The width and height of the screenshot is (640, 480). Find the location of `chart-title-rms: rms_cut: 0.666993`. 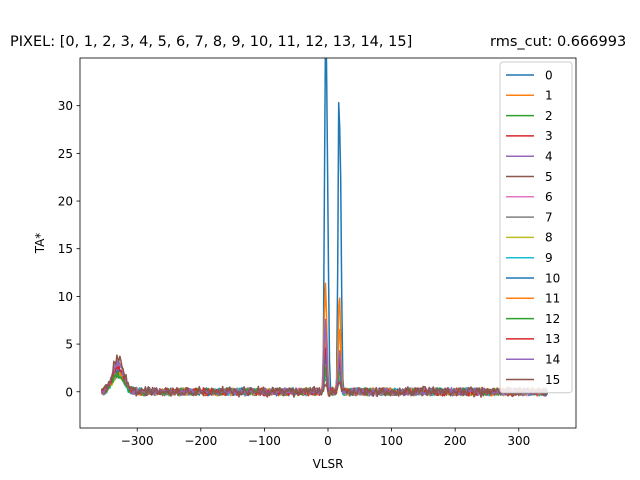

chart-title-rms: rms_cut: 0.666993 is located at coordinates (558, 42).